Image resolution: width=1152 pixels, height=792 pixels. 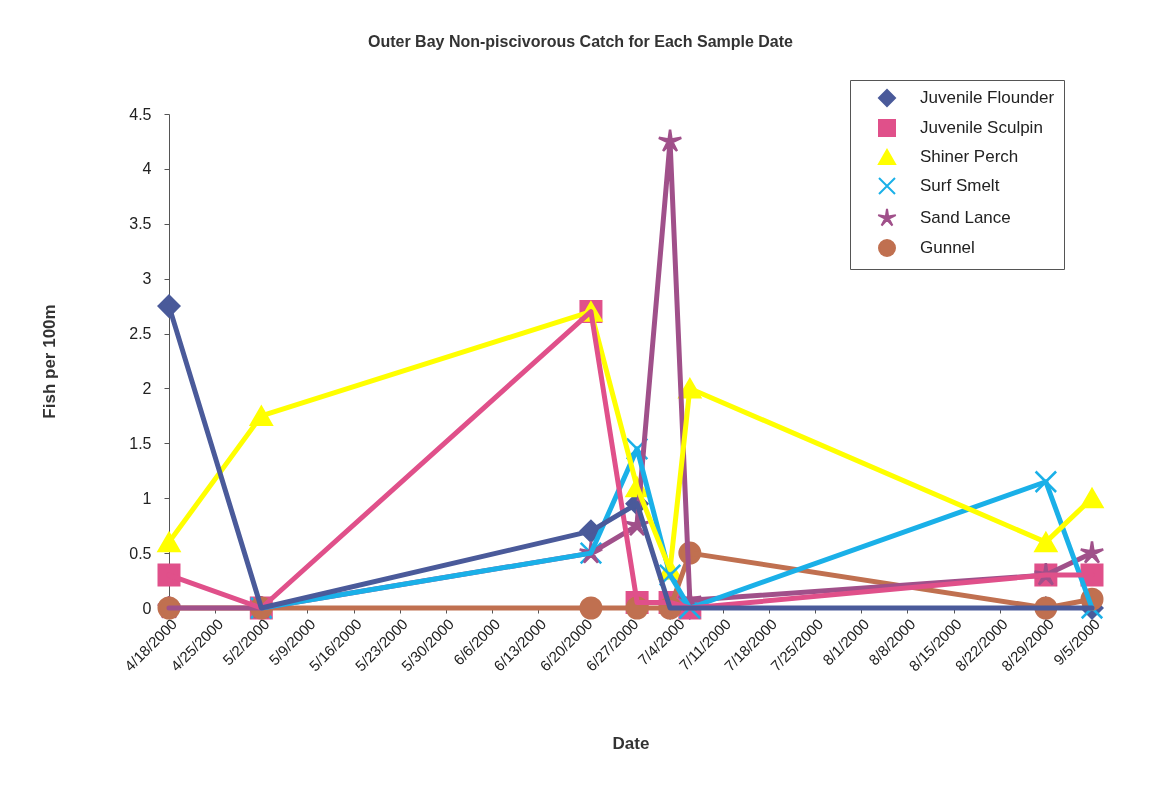 What do you see at coordinates (147, 608) in the screenshot?
I see `y-tick-label: 0` at bounding box center [147, 608].